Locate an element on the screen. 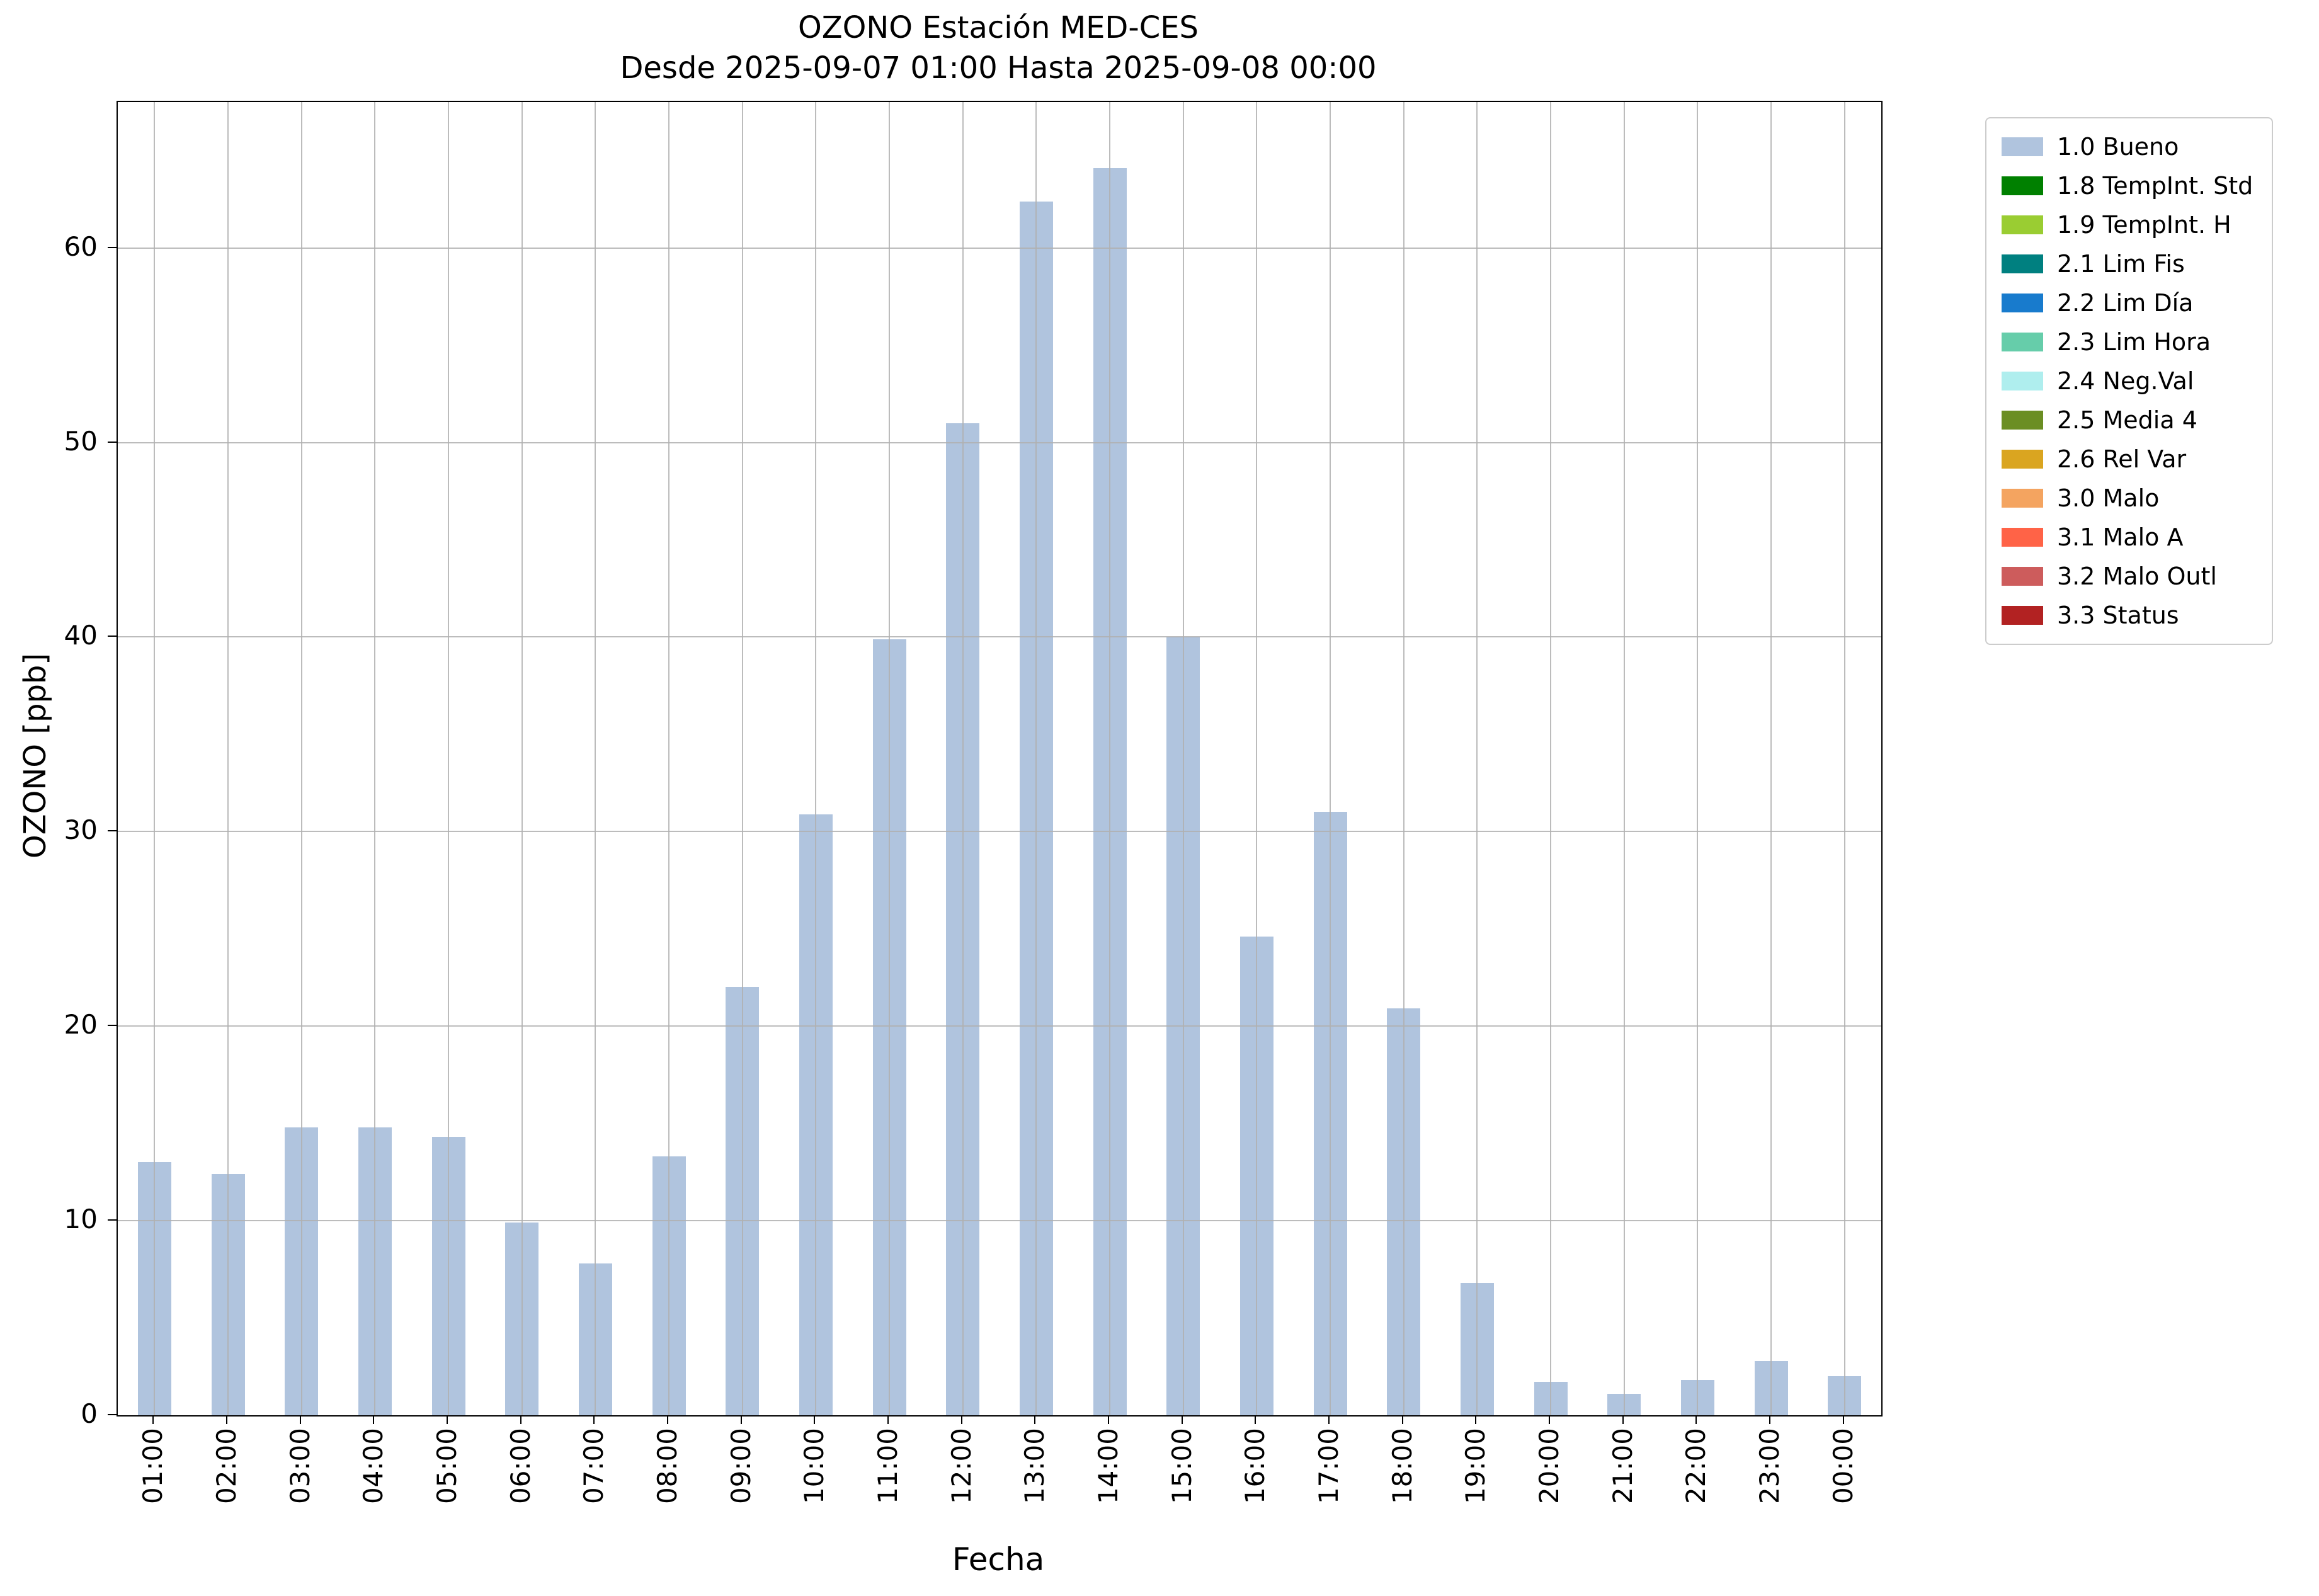 This screenshot has width=2319, height=1596. x-tick-label: 15:00 is located at coordinates (1181, 1466).